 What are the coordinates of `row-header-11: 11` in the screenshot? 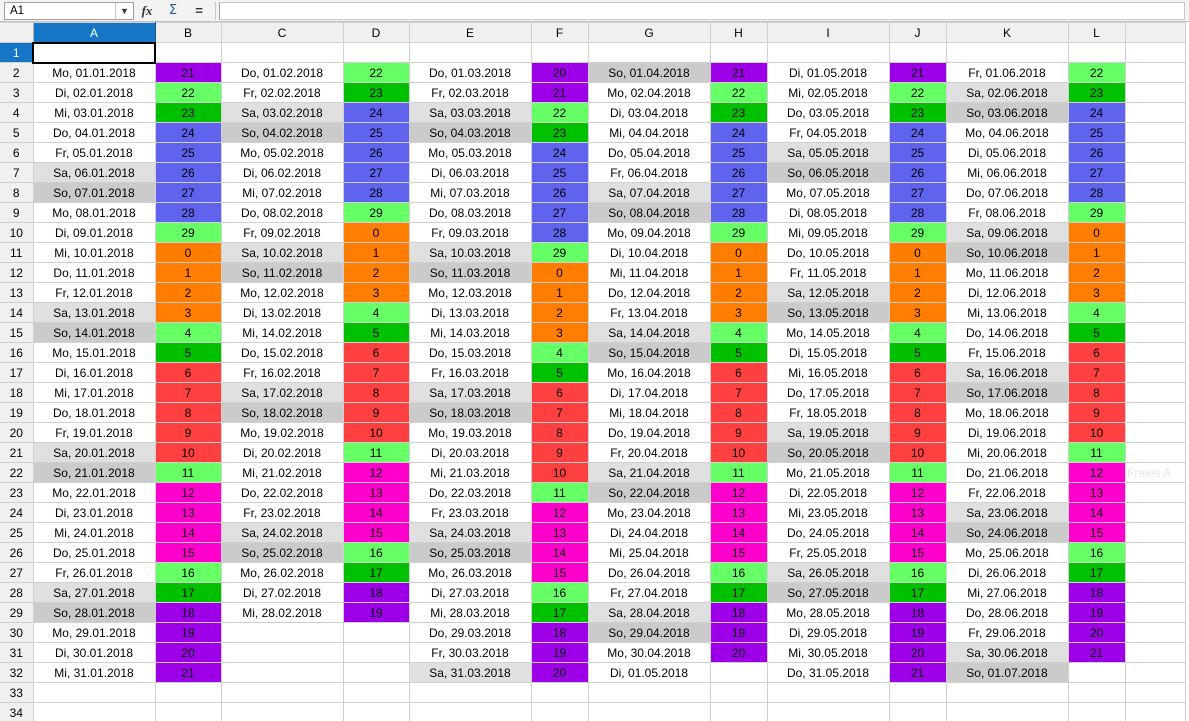 It's located at (17, 252).